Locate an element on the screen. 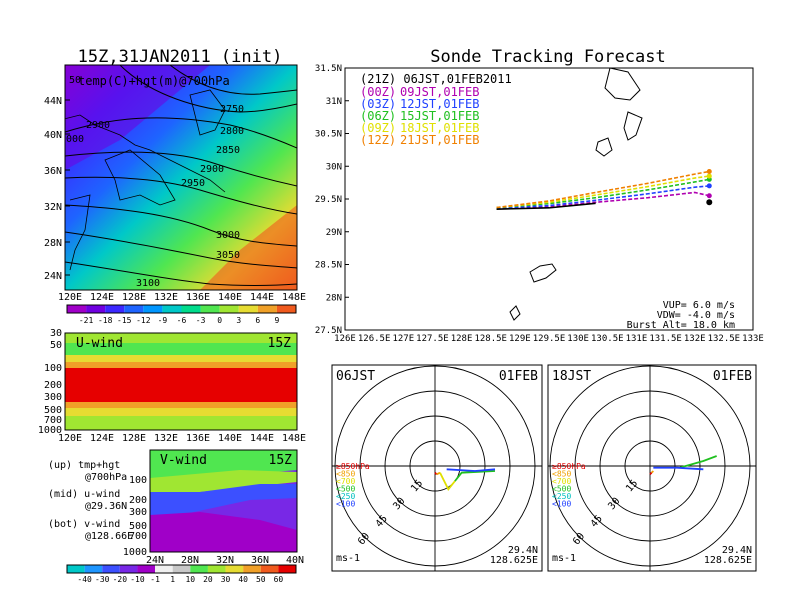 This screenshot has width=792, height=616. wind-colorbar-label: 30 is located at coordinates (226, 579).